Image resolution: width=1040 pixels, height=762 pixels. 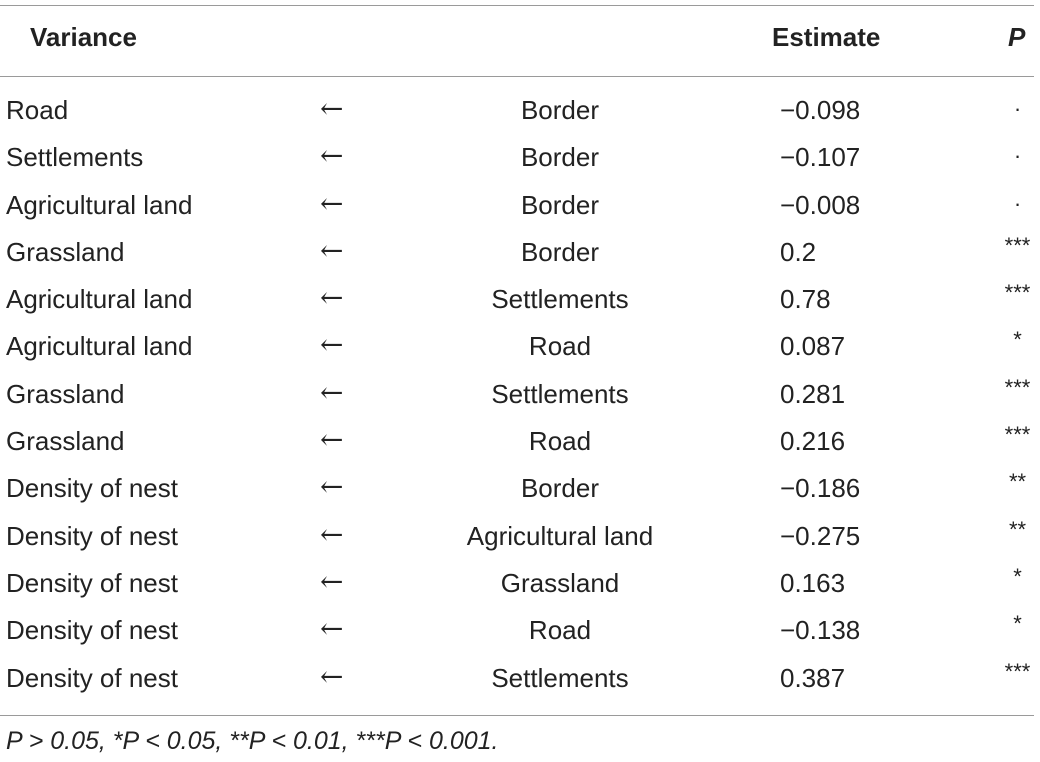 What do you see at coordinates (813, 346) in the screenshot?
I see `cell-estimate: 0.087` at bounding box center [813, 346].